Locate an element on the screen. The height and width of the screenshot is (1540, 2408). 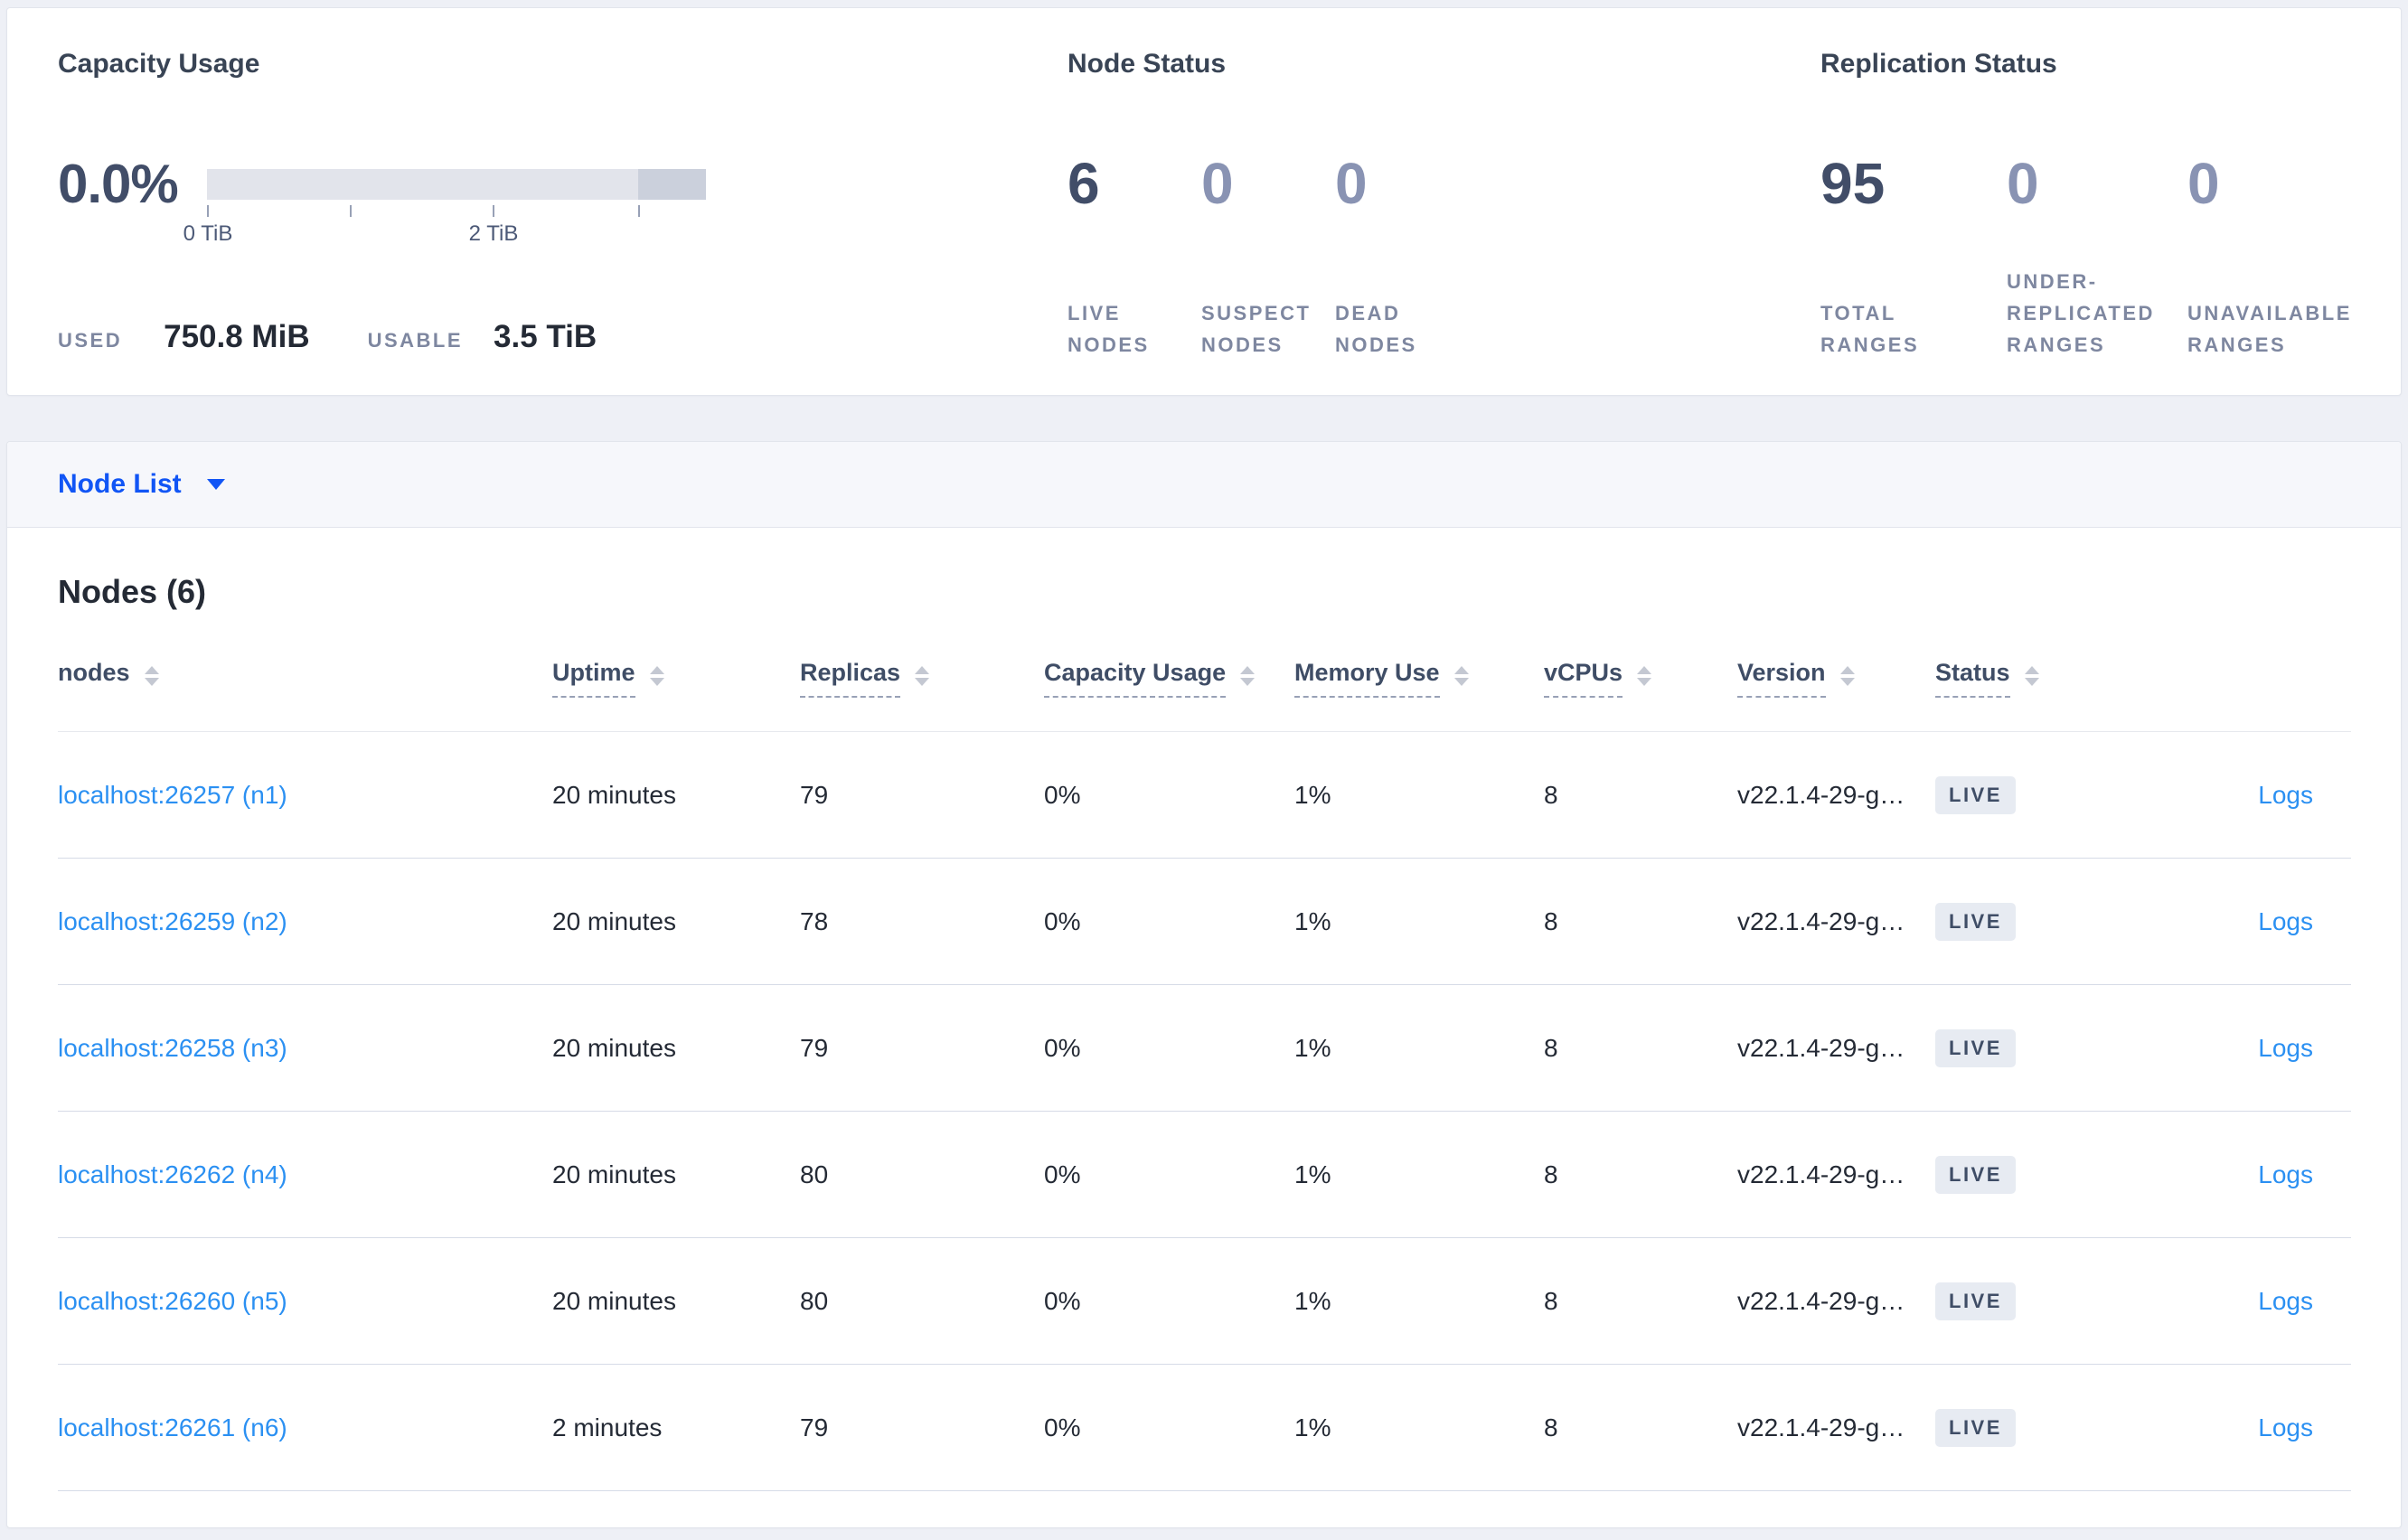
used-label: USED is located at coordinates (90, 340).